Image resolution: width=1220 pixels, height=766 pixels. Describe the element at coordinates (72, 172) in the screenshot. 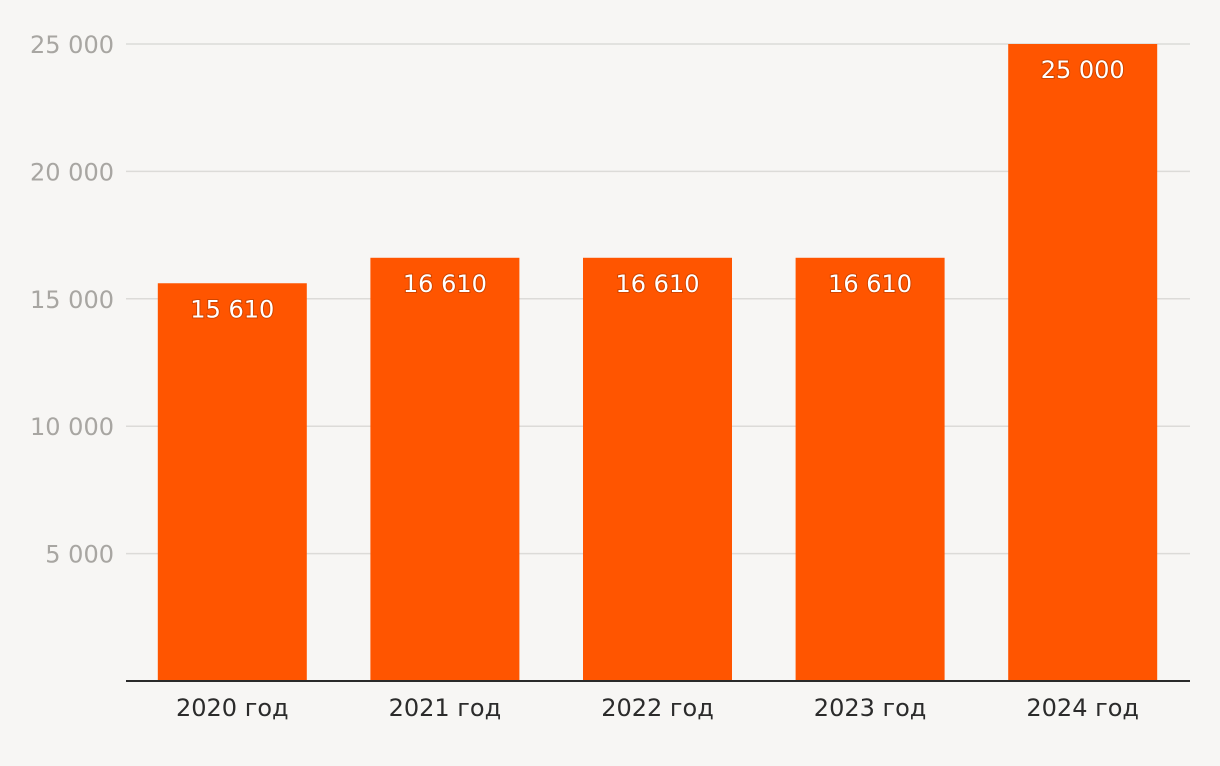

I see `y-tick-label: 20 000` at that location.